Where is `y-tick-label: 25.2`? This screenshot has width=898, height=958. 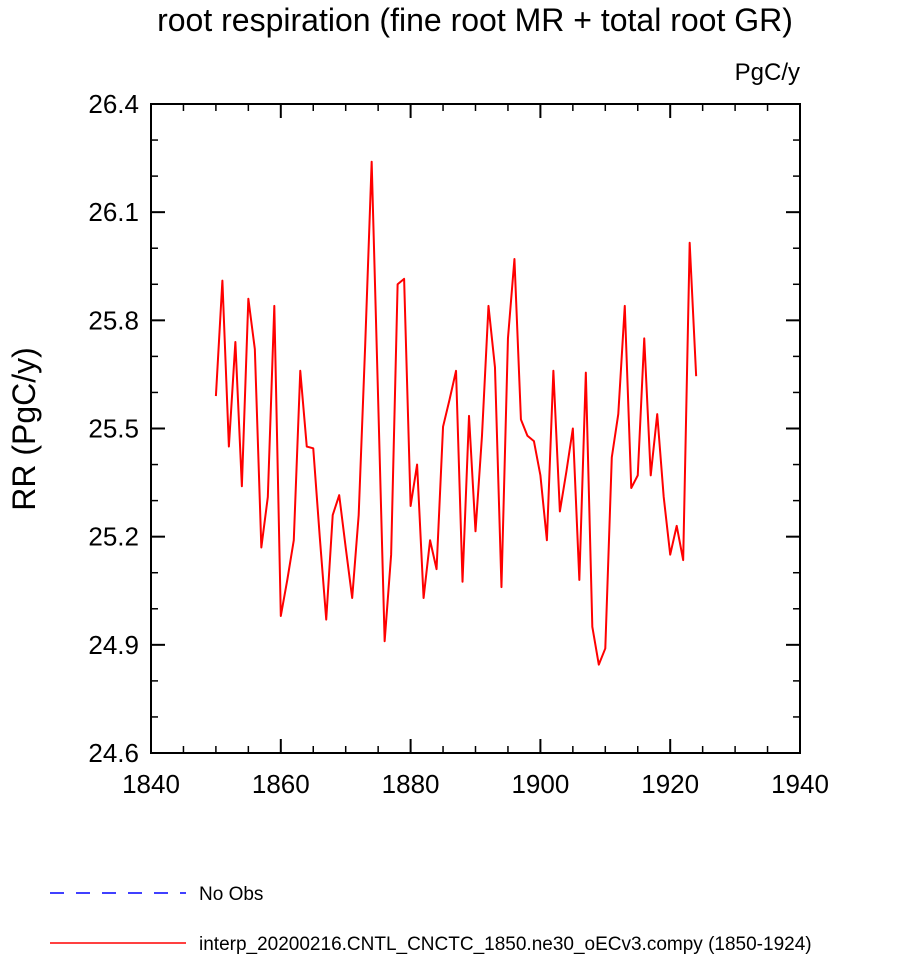
y-tick-label: 25.2 is located at coordinates (113, 537).